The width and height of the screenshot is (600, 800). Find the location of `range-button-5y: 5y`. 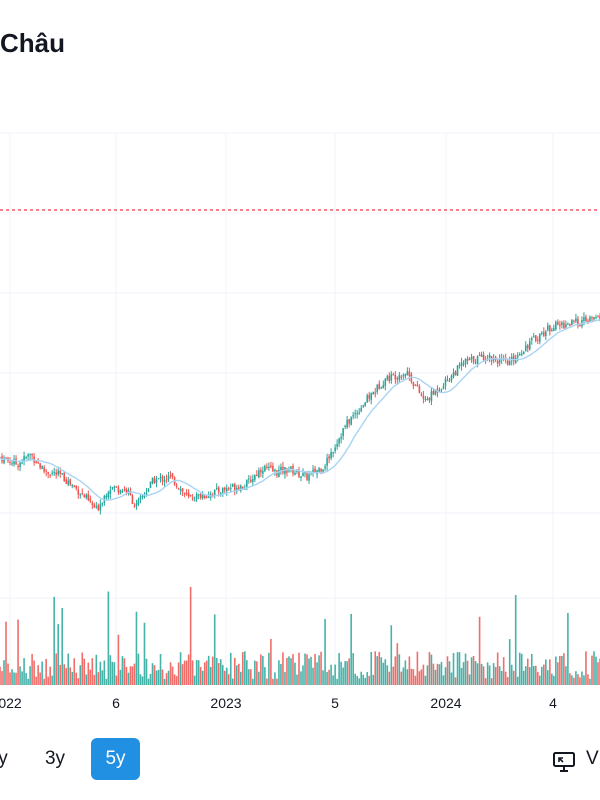

range-button-5y: 5y is located at coordinates (115, 759).